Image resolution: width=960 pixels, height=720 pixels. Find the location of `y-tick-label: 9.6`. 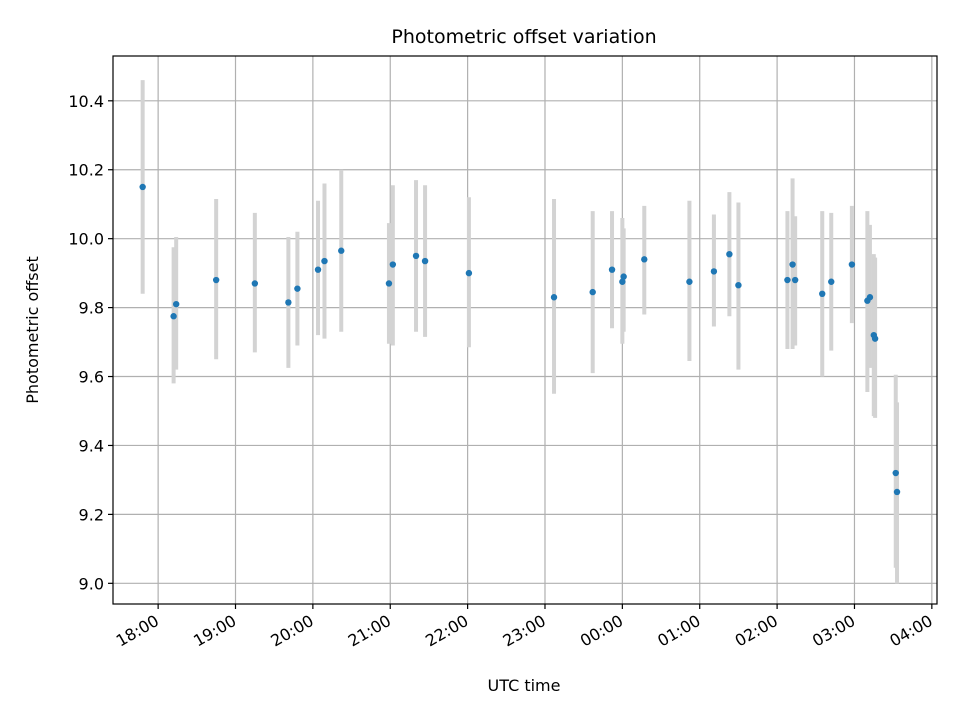

y-tick-label: 9.6 is located at coordinates (91, 377).